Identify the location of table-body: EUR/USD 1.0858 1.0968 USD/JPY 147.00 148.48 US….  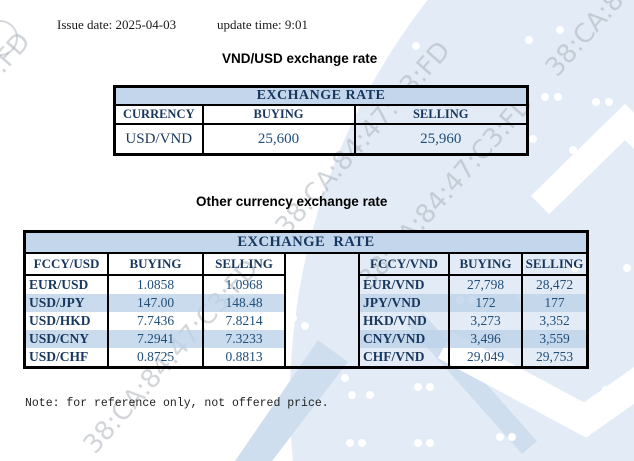
(155, 320).